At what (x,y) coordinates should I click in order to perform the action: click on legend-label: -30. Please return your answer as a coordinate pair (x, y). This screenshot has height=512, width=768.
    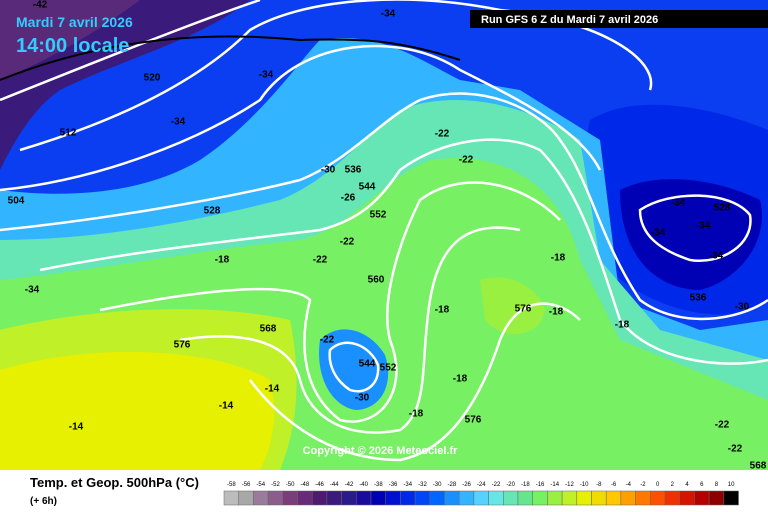
    Looking at the image, I should click on (437, 485).